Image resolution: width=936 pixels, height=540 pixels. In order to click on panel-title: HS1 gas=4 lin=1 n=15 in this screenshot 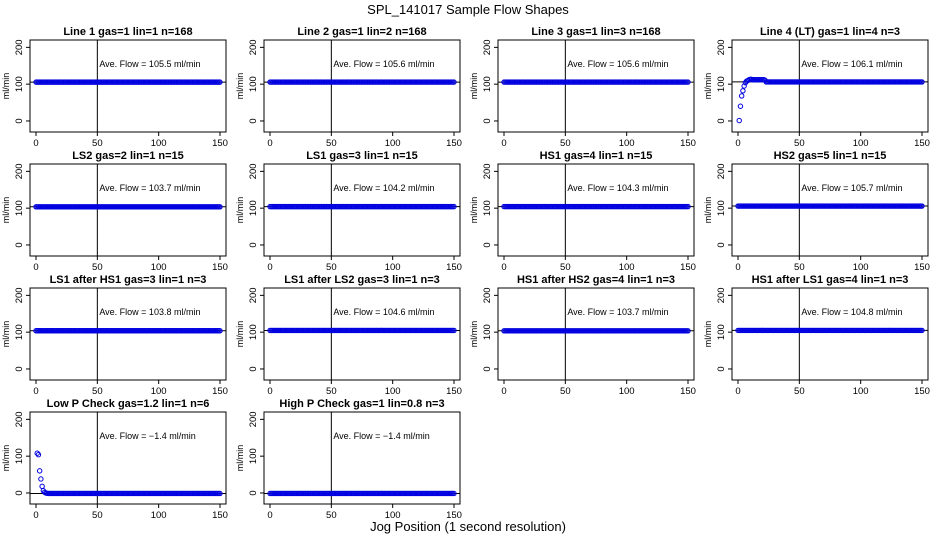, I will do `click(596, 156)`.